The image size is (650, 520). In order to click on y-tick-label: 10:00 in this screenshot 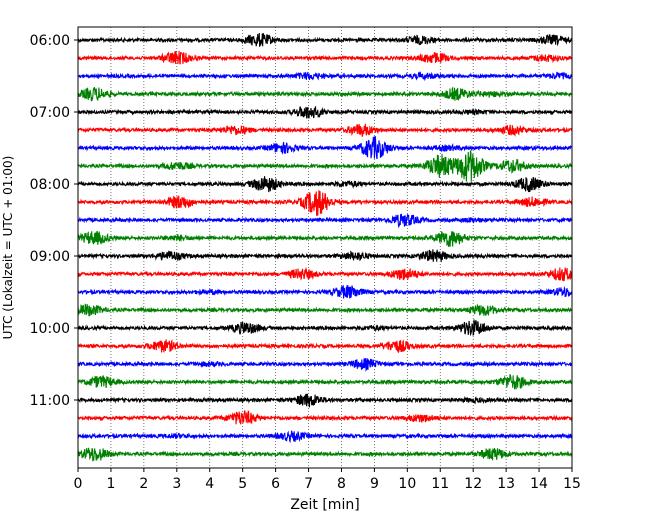, I will do `click(50, 329)`.